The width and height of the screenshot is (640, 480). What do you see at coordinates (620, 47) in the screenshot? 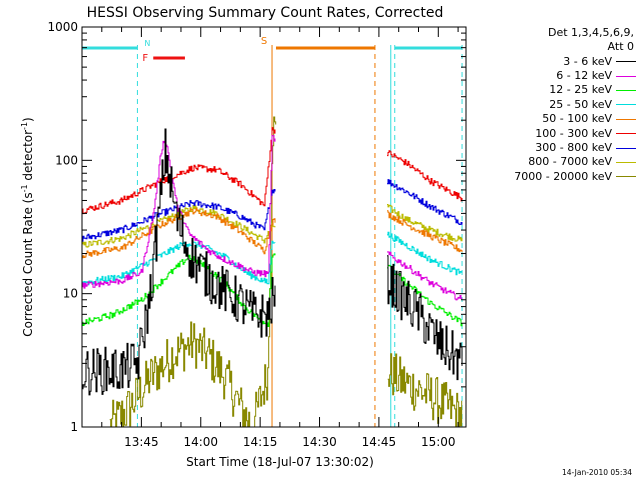
I see `legend-attenuator-line: Att 0` at bounding box center [620, 47].